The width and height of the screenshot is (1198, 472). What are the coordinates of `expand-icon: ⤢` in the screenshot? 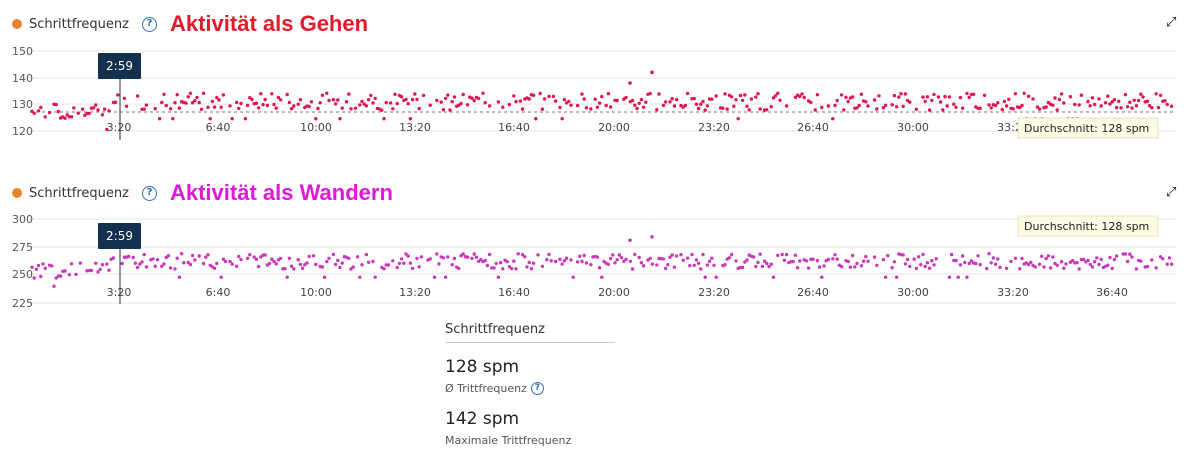 It's located at (1171, 22).